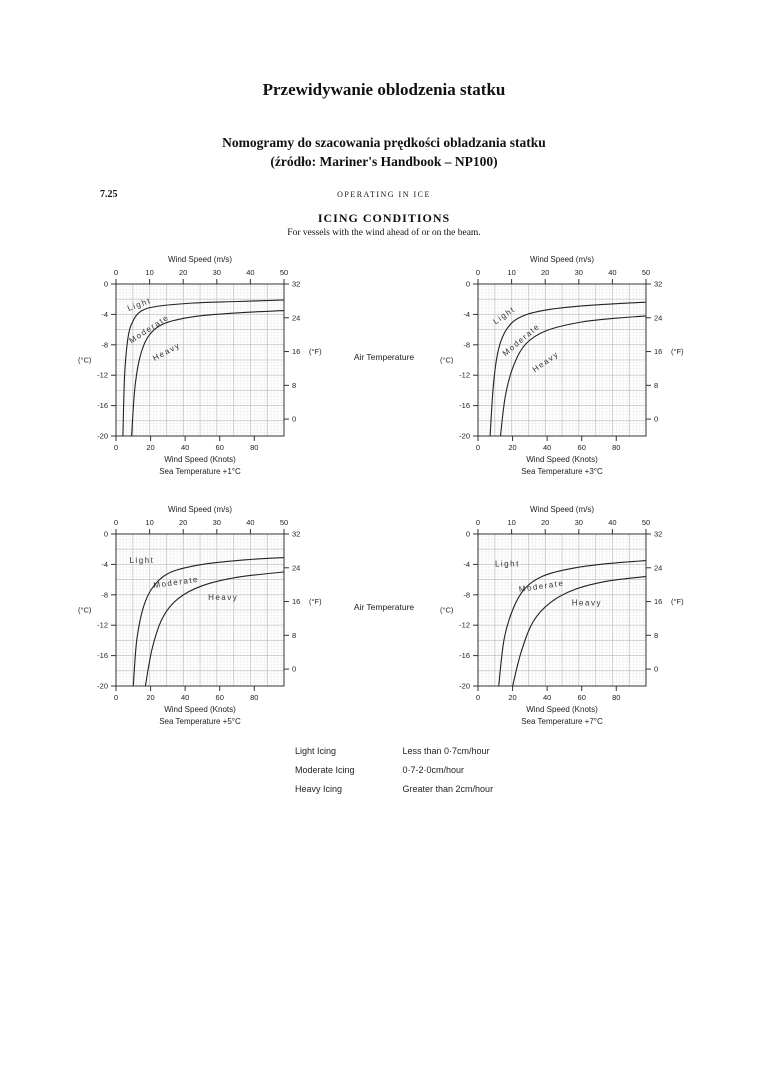 This screenshot has width=768, height=1074. Describe the element at coordinates (200, 471) in the screenshot. I see `svg-text: Sea Temperature +1°C` at that location.